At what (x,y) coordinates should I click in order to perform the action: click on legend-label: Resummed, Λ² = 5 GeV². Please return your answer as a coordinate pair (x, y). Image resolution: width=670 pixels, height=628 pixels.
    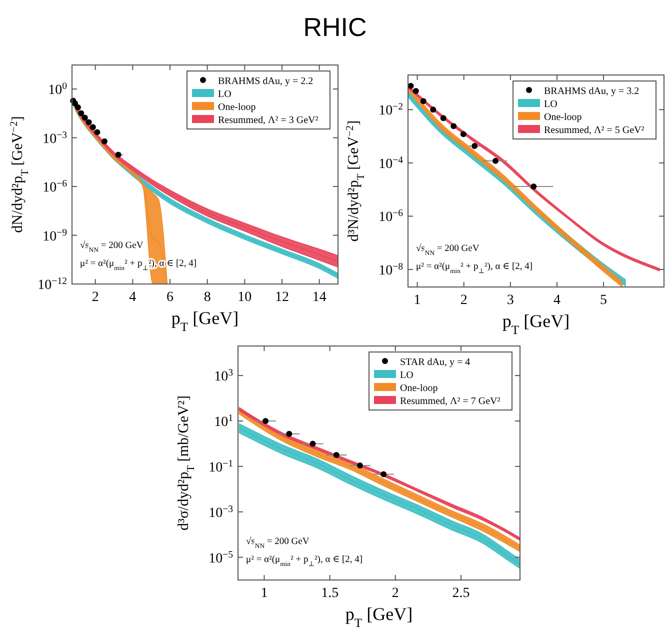
    Looking at the image, I should click on (594, 130).